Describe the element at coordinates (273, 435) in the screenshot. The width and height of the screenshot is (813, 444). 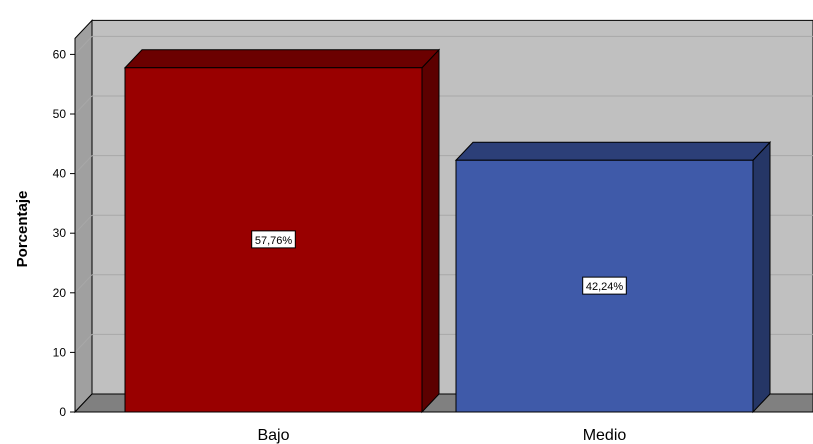
I see `x-category-label: Bajo` at that location.